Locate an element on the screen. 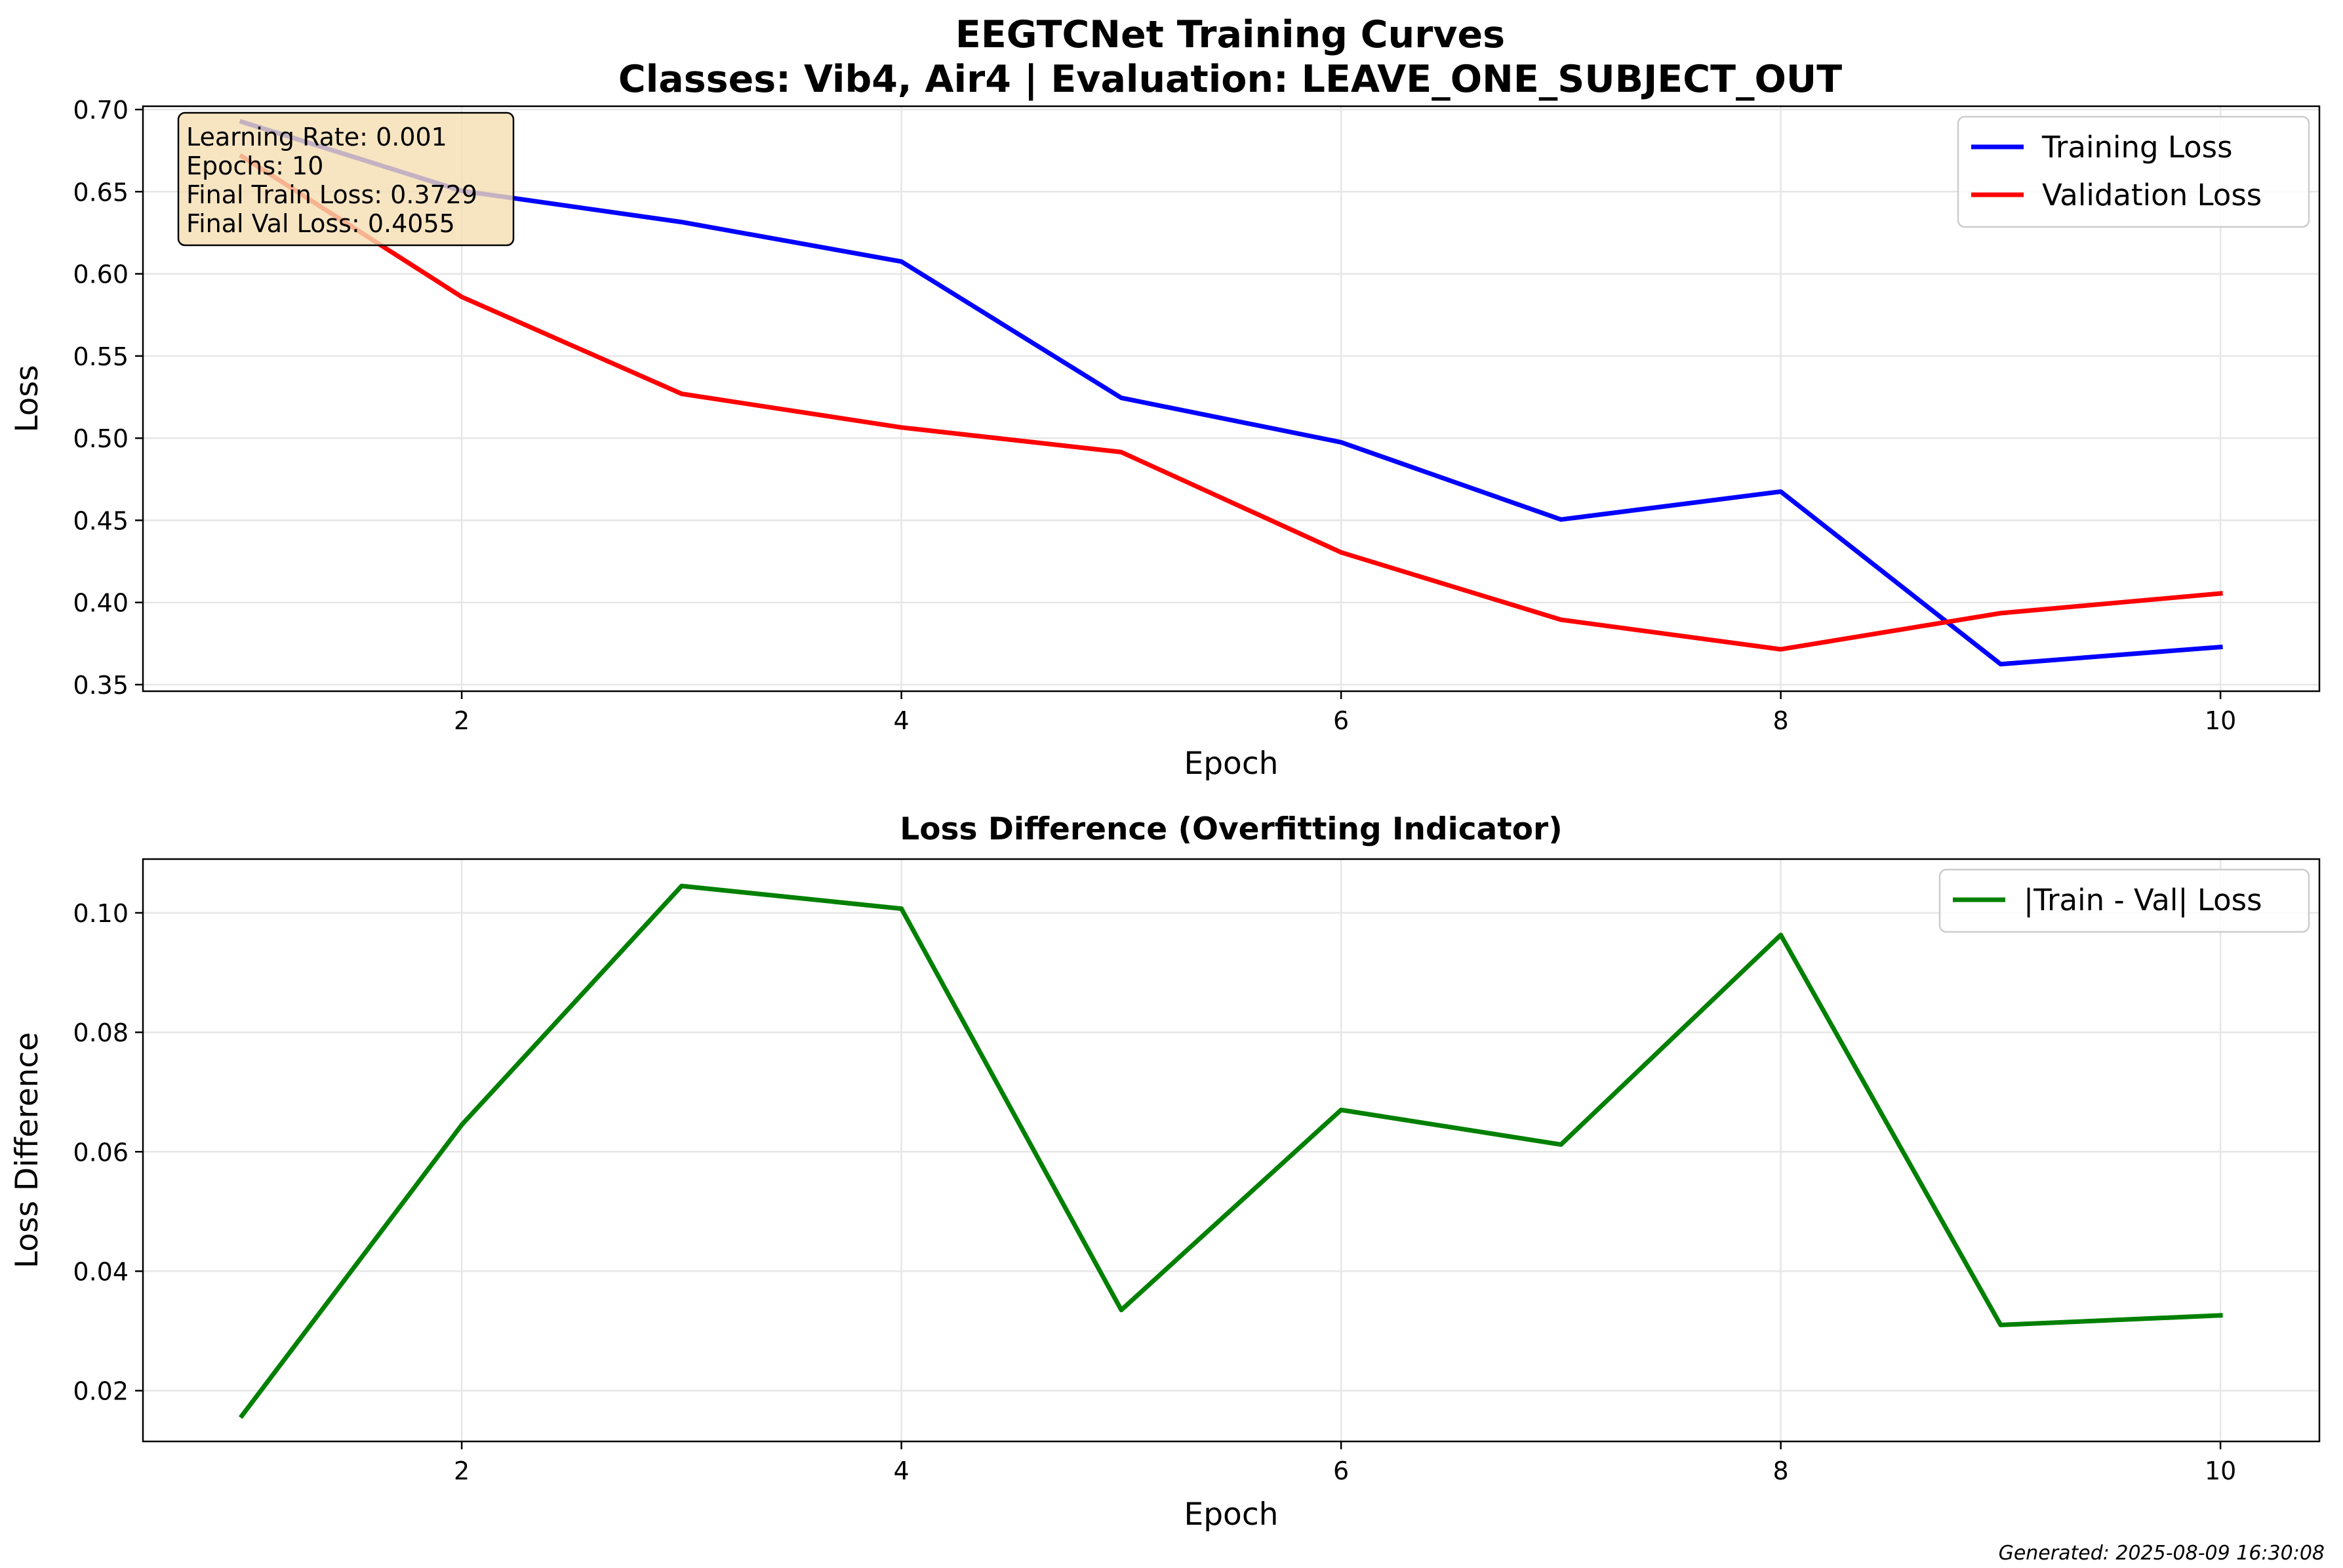  info-box-line: Learning Rate: 0.001 is located at coordinates (316, 137).